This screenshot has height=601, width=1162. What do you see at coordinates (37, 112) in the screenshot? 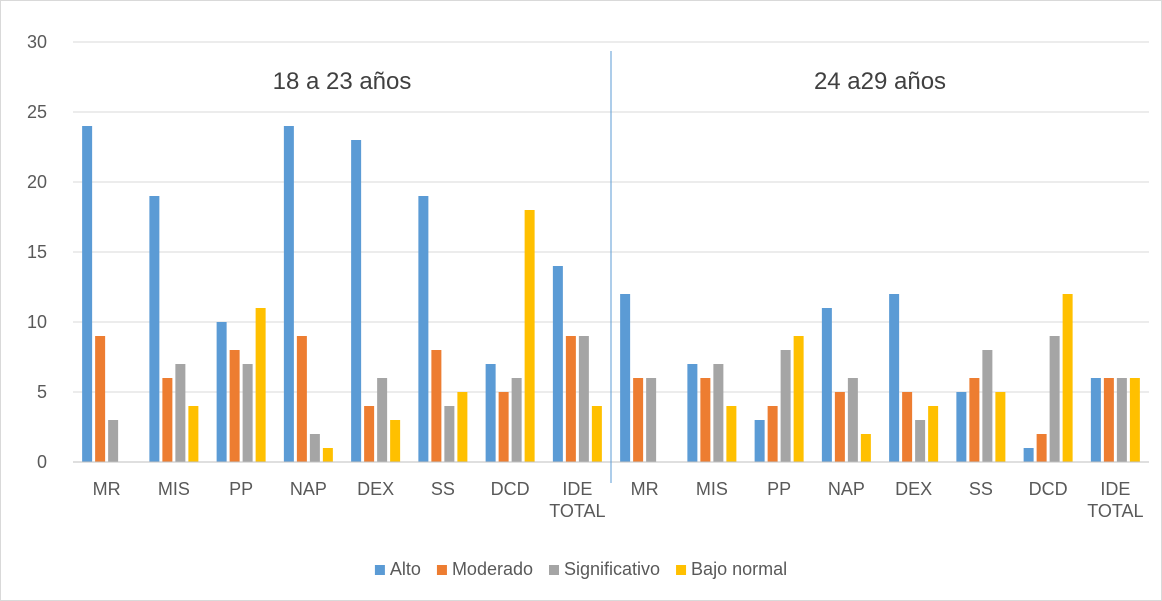
I see `y-tick-label: 25` at bounding box center [37, 112].